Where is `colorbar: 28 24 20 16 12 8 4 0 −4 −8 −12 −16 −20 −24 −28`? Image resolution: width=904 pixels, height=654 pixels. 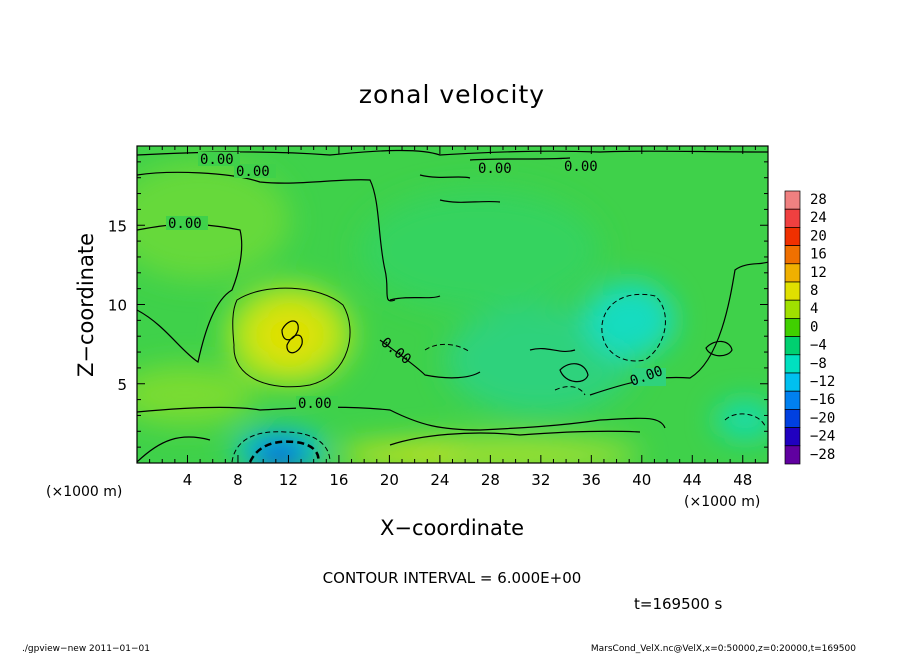 colorbar: 28 24 20 16 12 8 4 0 −4 −8 −12 −16 −20 −24 −28 is located at coordinates (809, 327).